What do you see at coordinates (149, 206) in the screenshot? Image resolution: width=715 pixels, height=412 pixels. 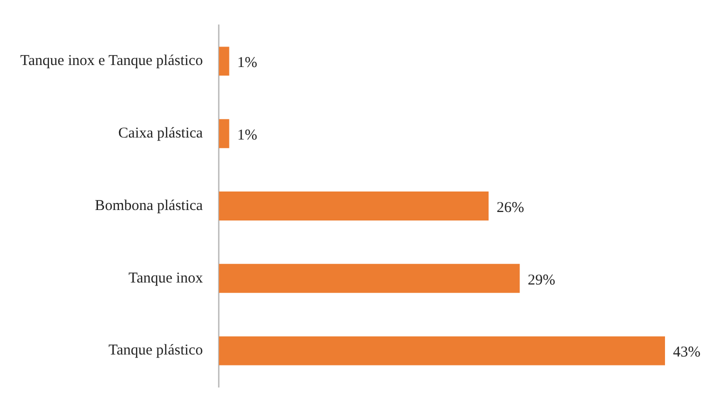 I see `y-tick-label: Bombona plástica` at bounding box center [149, 206].